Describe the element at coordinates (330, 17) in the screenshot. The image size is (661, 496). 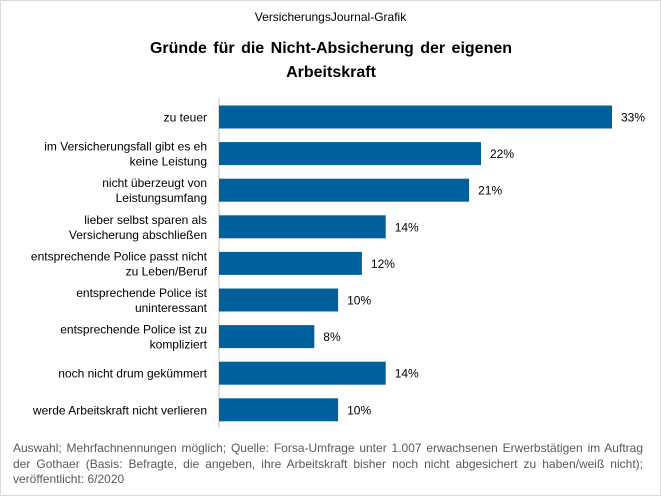
I see `source-label: VersicherungsJournal-Grafik` at that location.